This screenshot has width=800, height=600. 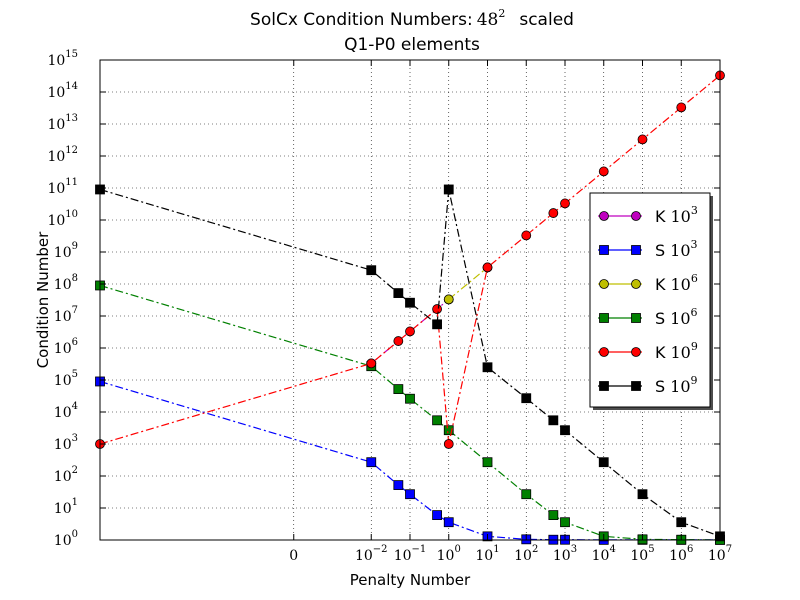 What do you see at coordinates (487, 554) in the screenshot?
I see `x-tick-label: 10¹` at bounding box center [487, 554].